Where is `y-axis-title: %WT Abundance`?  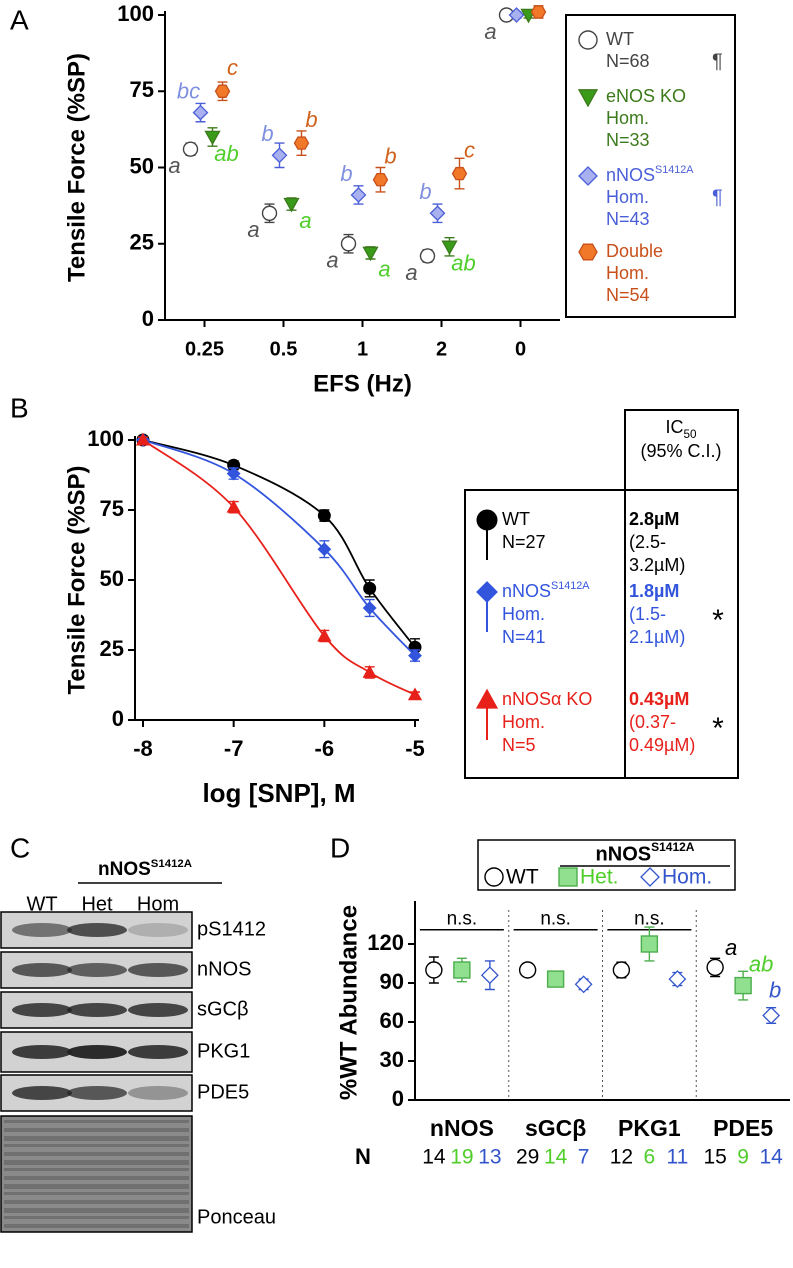 y-axis-title: %WT Abundance is located at coordinates (348, 1002).